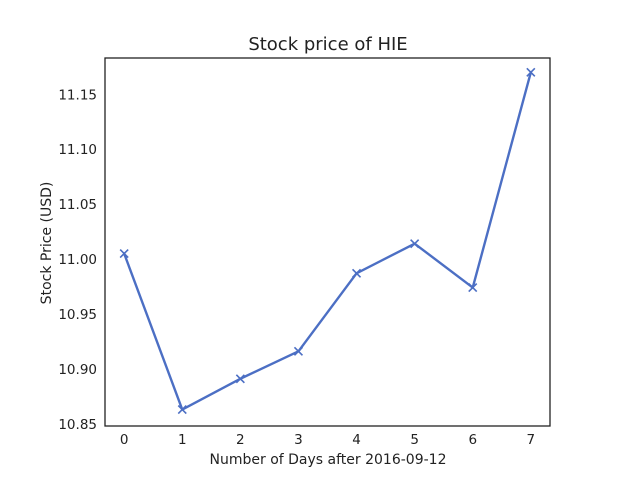  What do you see at coordinates (124, 440) in the screenshot?
I see `x-tick-label: 0` at bounding box center [124, 440].